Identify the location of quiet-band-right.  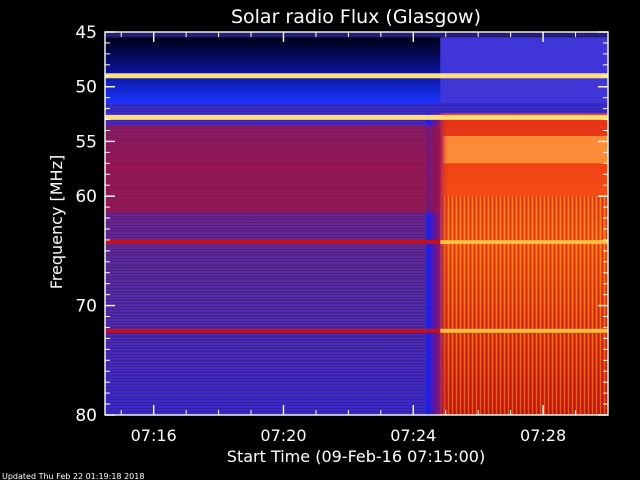
(524, 70).